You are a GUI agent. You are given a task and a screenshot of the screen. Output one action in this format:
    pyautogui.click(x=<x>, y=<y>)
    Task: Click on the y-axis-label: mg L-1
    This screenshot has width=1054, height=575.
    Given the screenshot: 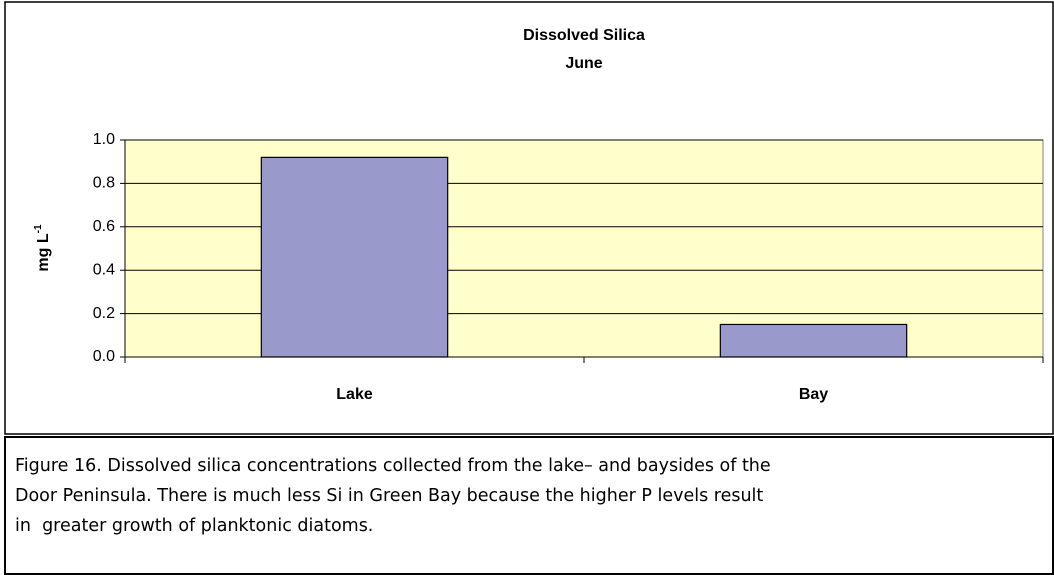 What is the action you would take?
    pyautogui.click(x=43, y=248)
    